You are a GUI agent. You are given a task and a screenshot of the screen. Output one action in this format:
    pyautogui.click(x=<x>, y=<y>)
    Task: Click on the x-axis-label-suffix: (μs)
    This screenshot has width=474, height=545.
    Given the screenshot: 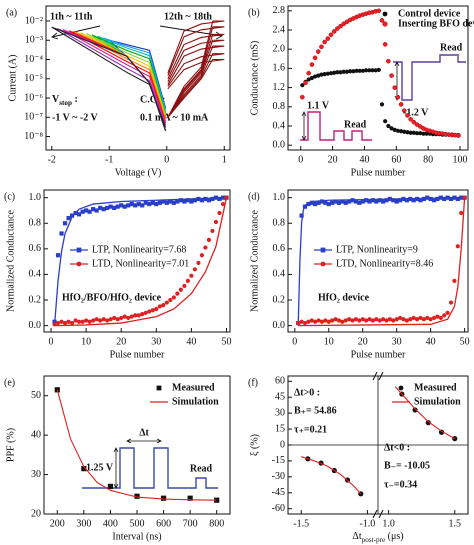 What is the action you would take?
    pyautogui.click(x=394, y=536)
    